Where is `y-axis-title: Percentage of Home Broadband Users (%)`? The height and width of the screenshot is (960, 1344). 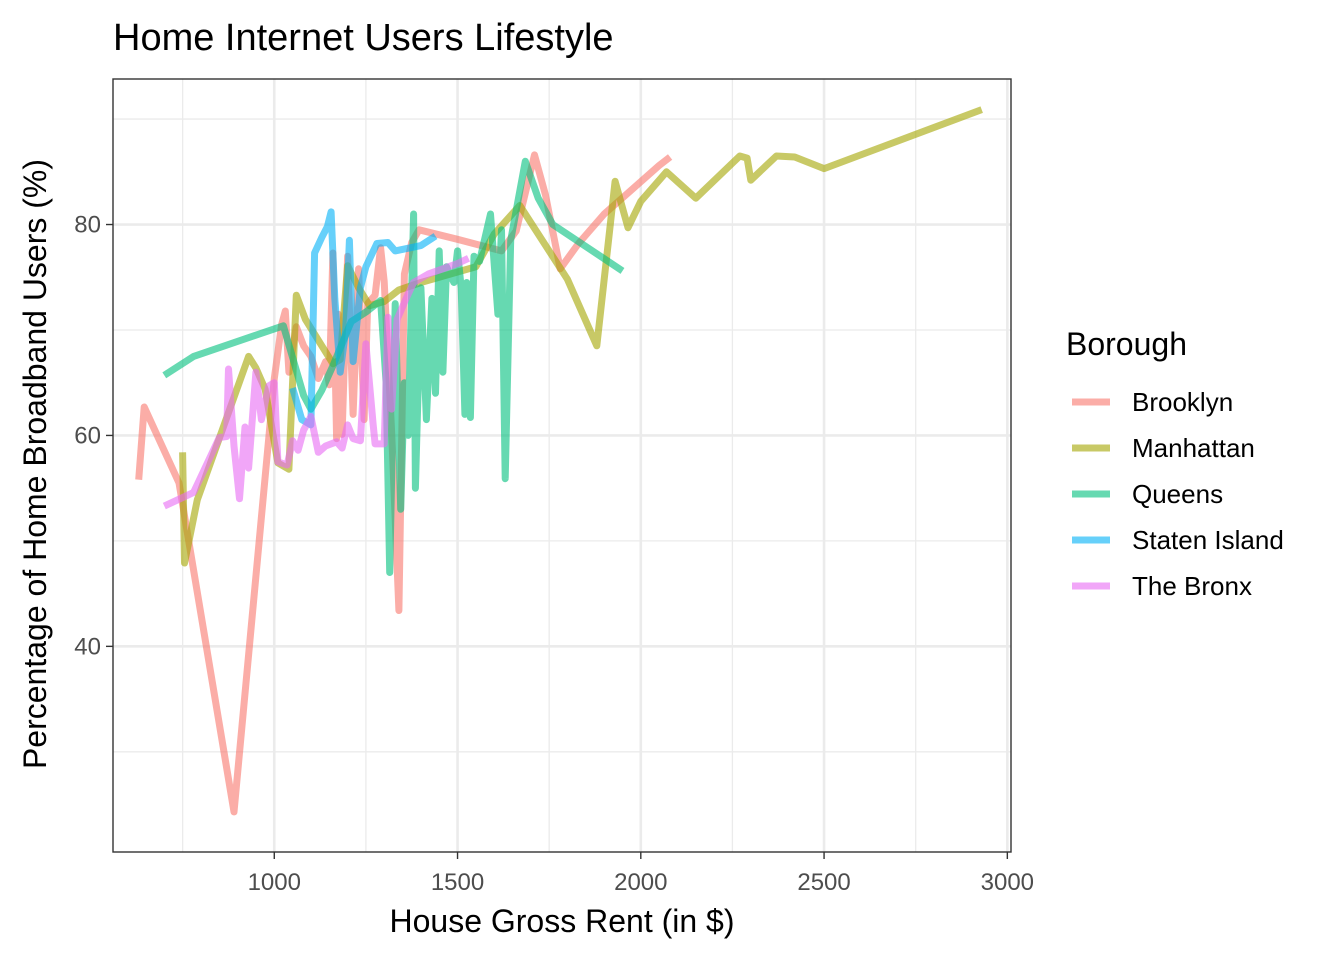
y-axis-title: Percentage of Home Broadband Users (%) is located at coordinates (35, 464).